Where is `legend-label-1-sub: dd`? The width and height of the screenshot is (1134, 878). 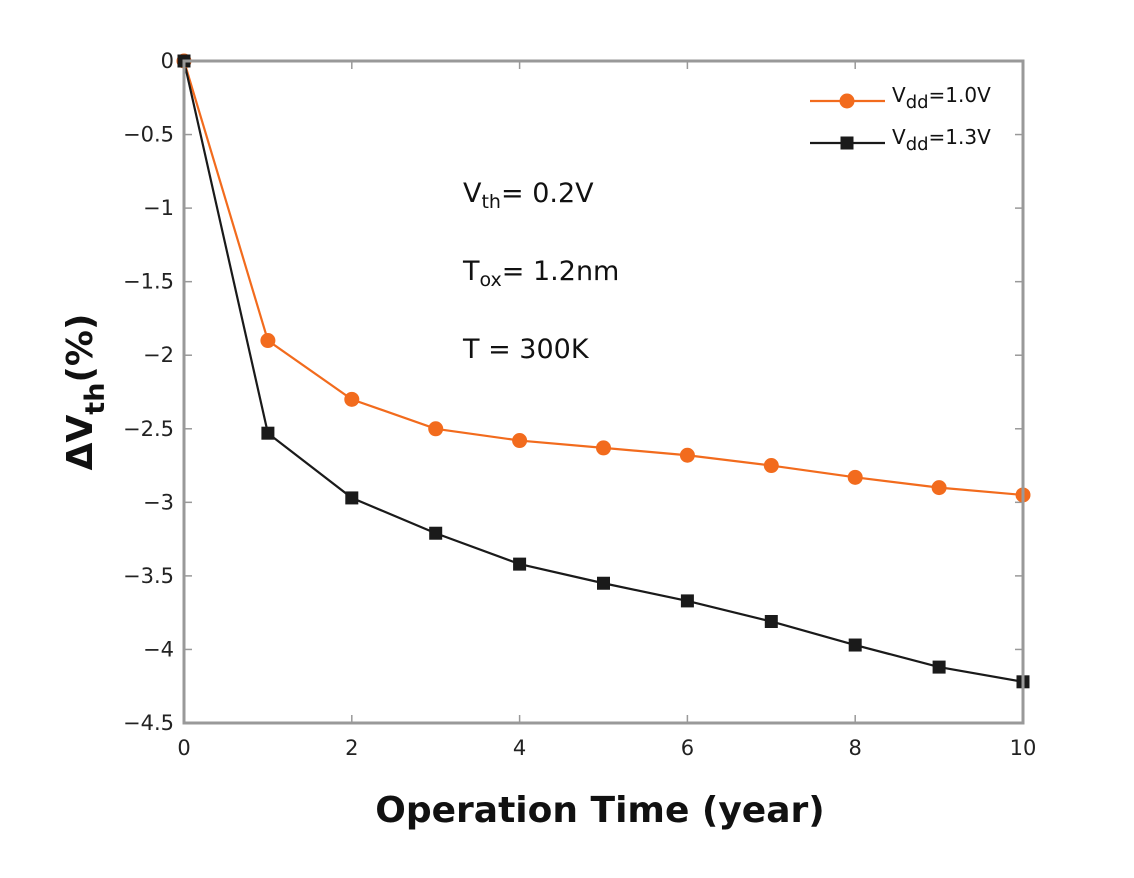
legend-label-1-sub: dd is located at coordinates (917, 102).